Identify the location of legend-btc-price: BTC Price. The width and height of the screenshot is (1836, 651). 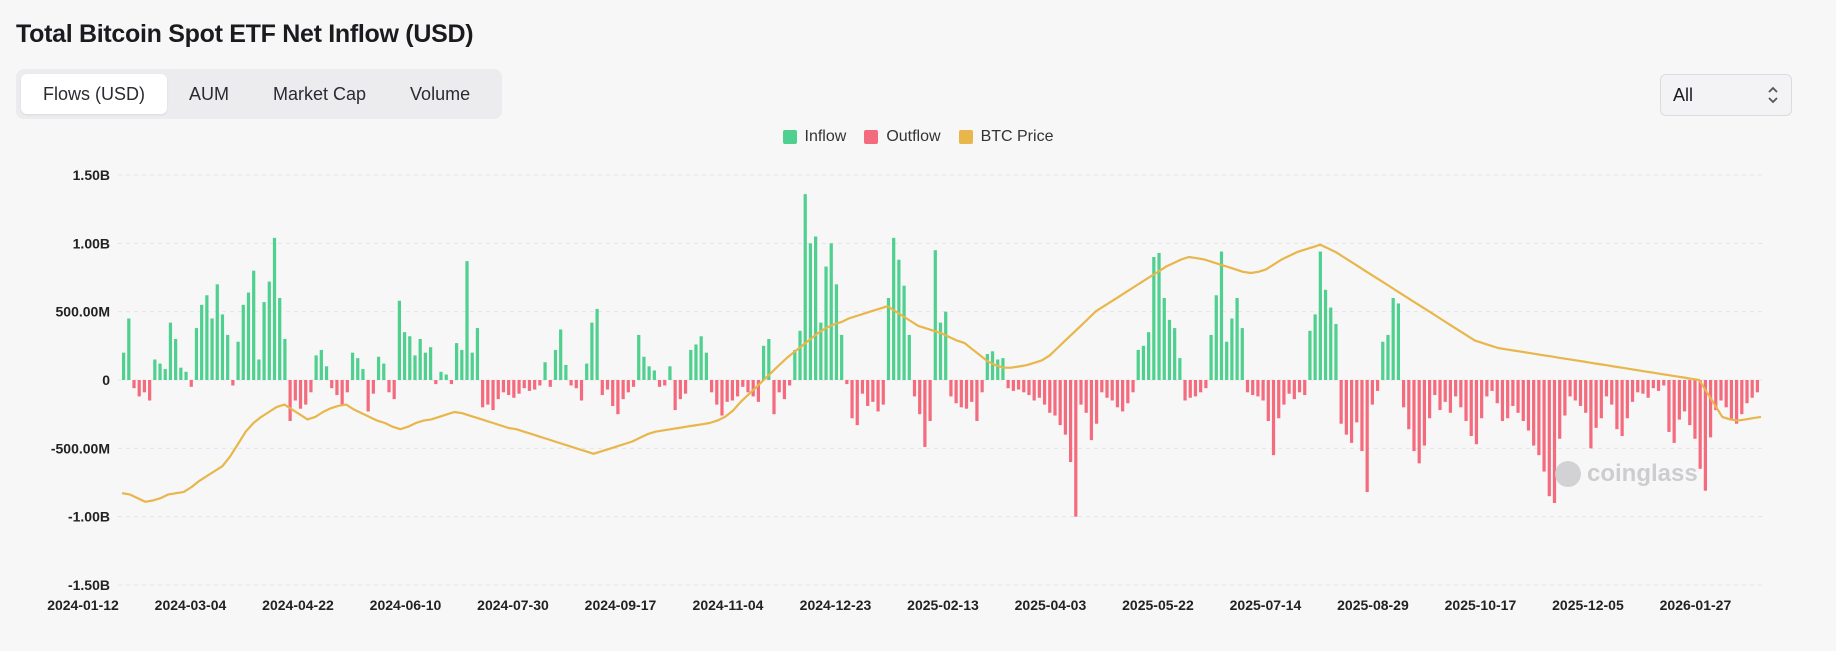
(1006, 137).